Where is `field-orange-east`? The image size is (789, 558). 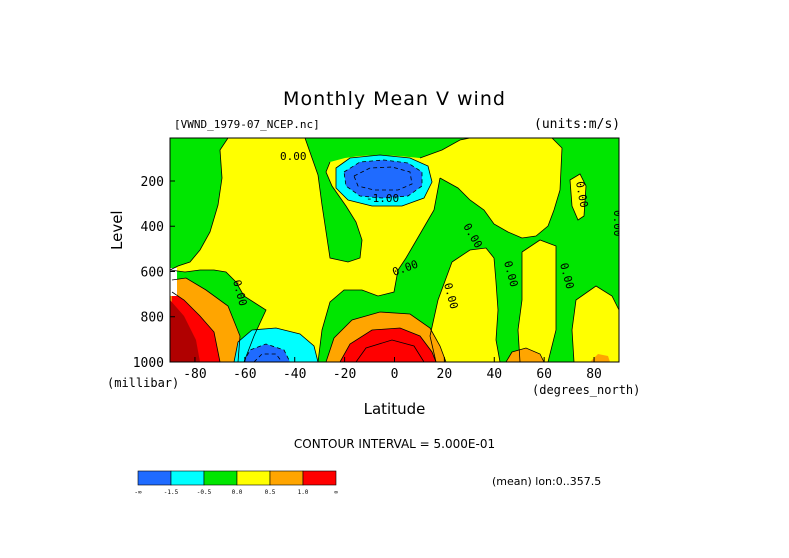 field-orange-east is located at coordinates (525, 355).